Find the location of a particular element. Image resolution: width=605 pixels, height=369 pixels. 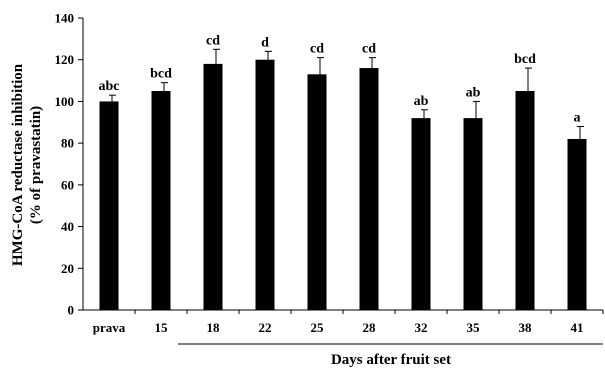

y-axis: 0 20 40 60 80 100 120 140 is located at coordinates (69, 164).